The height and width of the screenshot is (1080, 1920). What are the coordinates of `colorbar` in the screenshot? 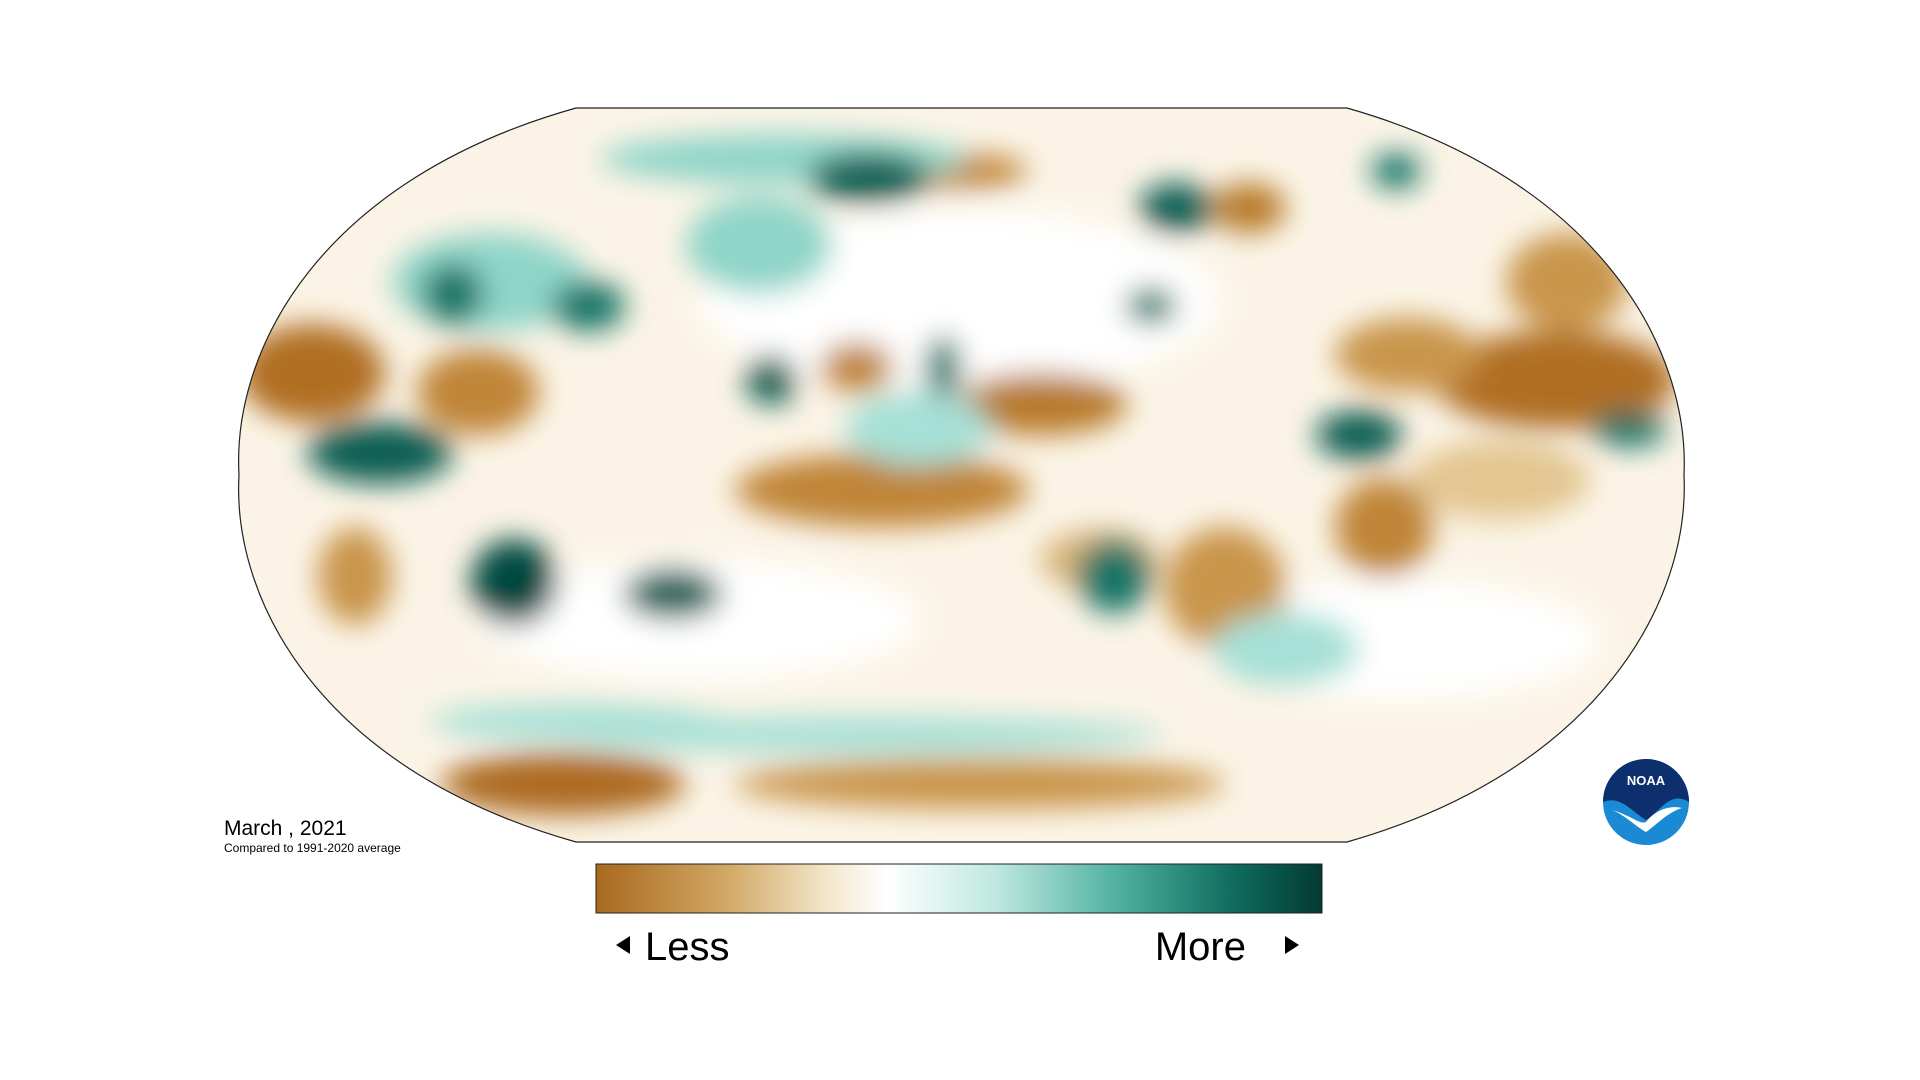 It's located at (959, 888).